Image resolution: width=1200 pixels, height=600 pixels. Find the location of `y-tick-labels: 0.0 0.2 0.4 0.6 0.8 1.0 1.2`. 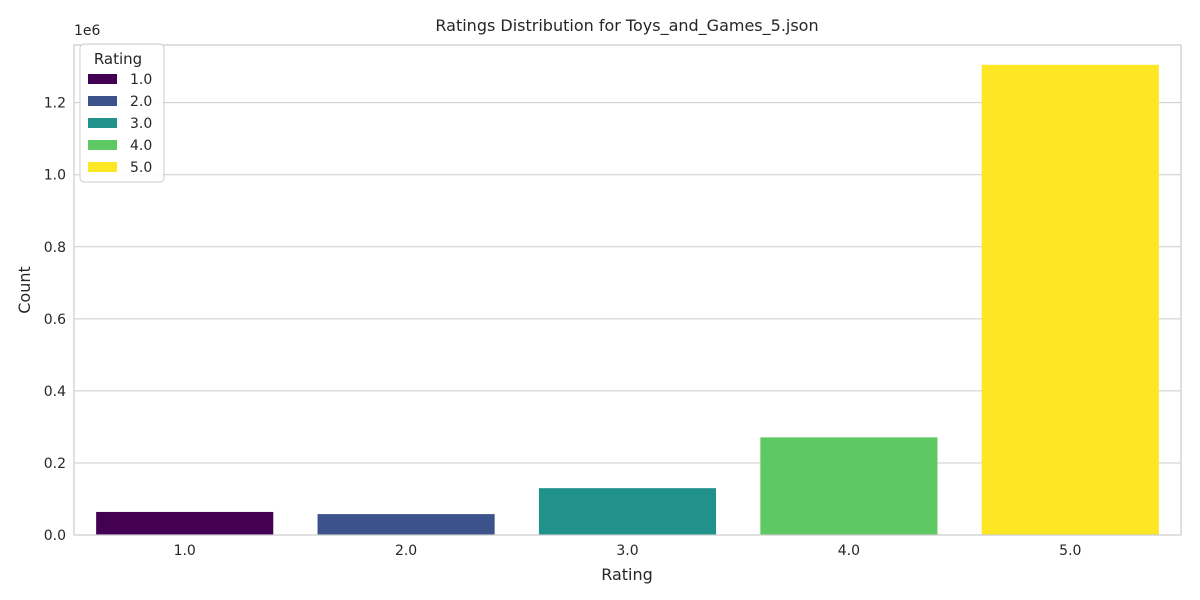

y-tick-labels: 0.0 0.2 0.4 0.6 0.8 1.0 1.2 is located at coordinates (55, 320).